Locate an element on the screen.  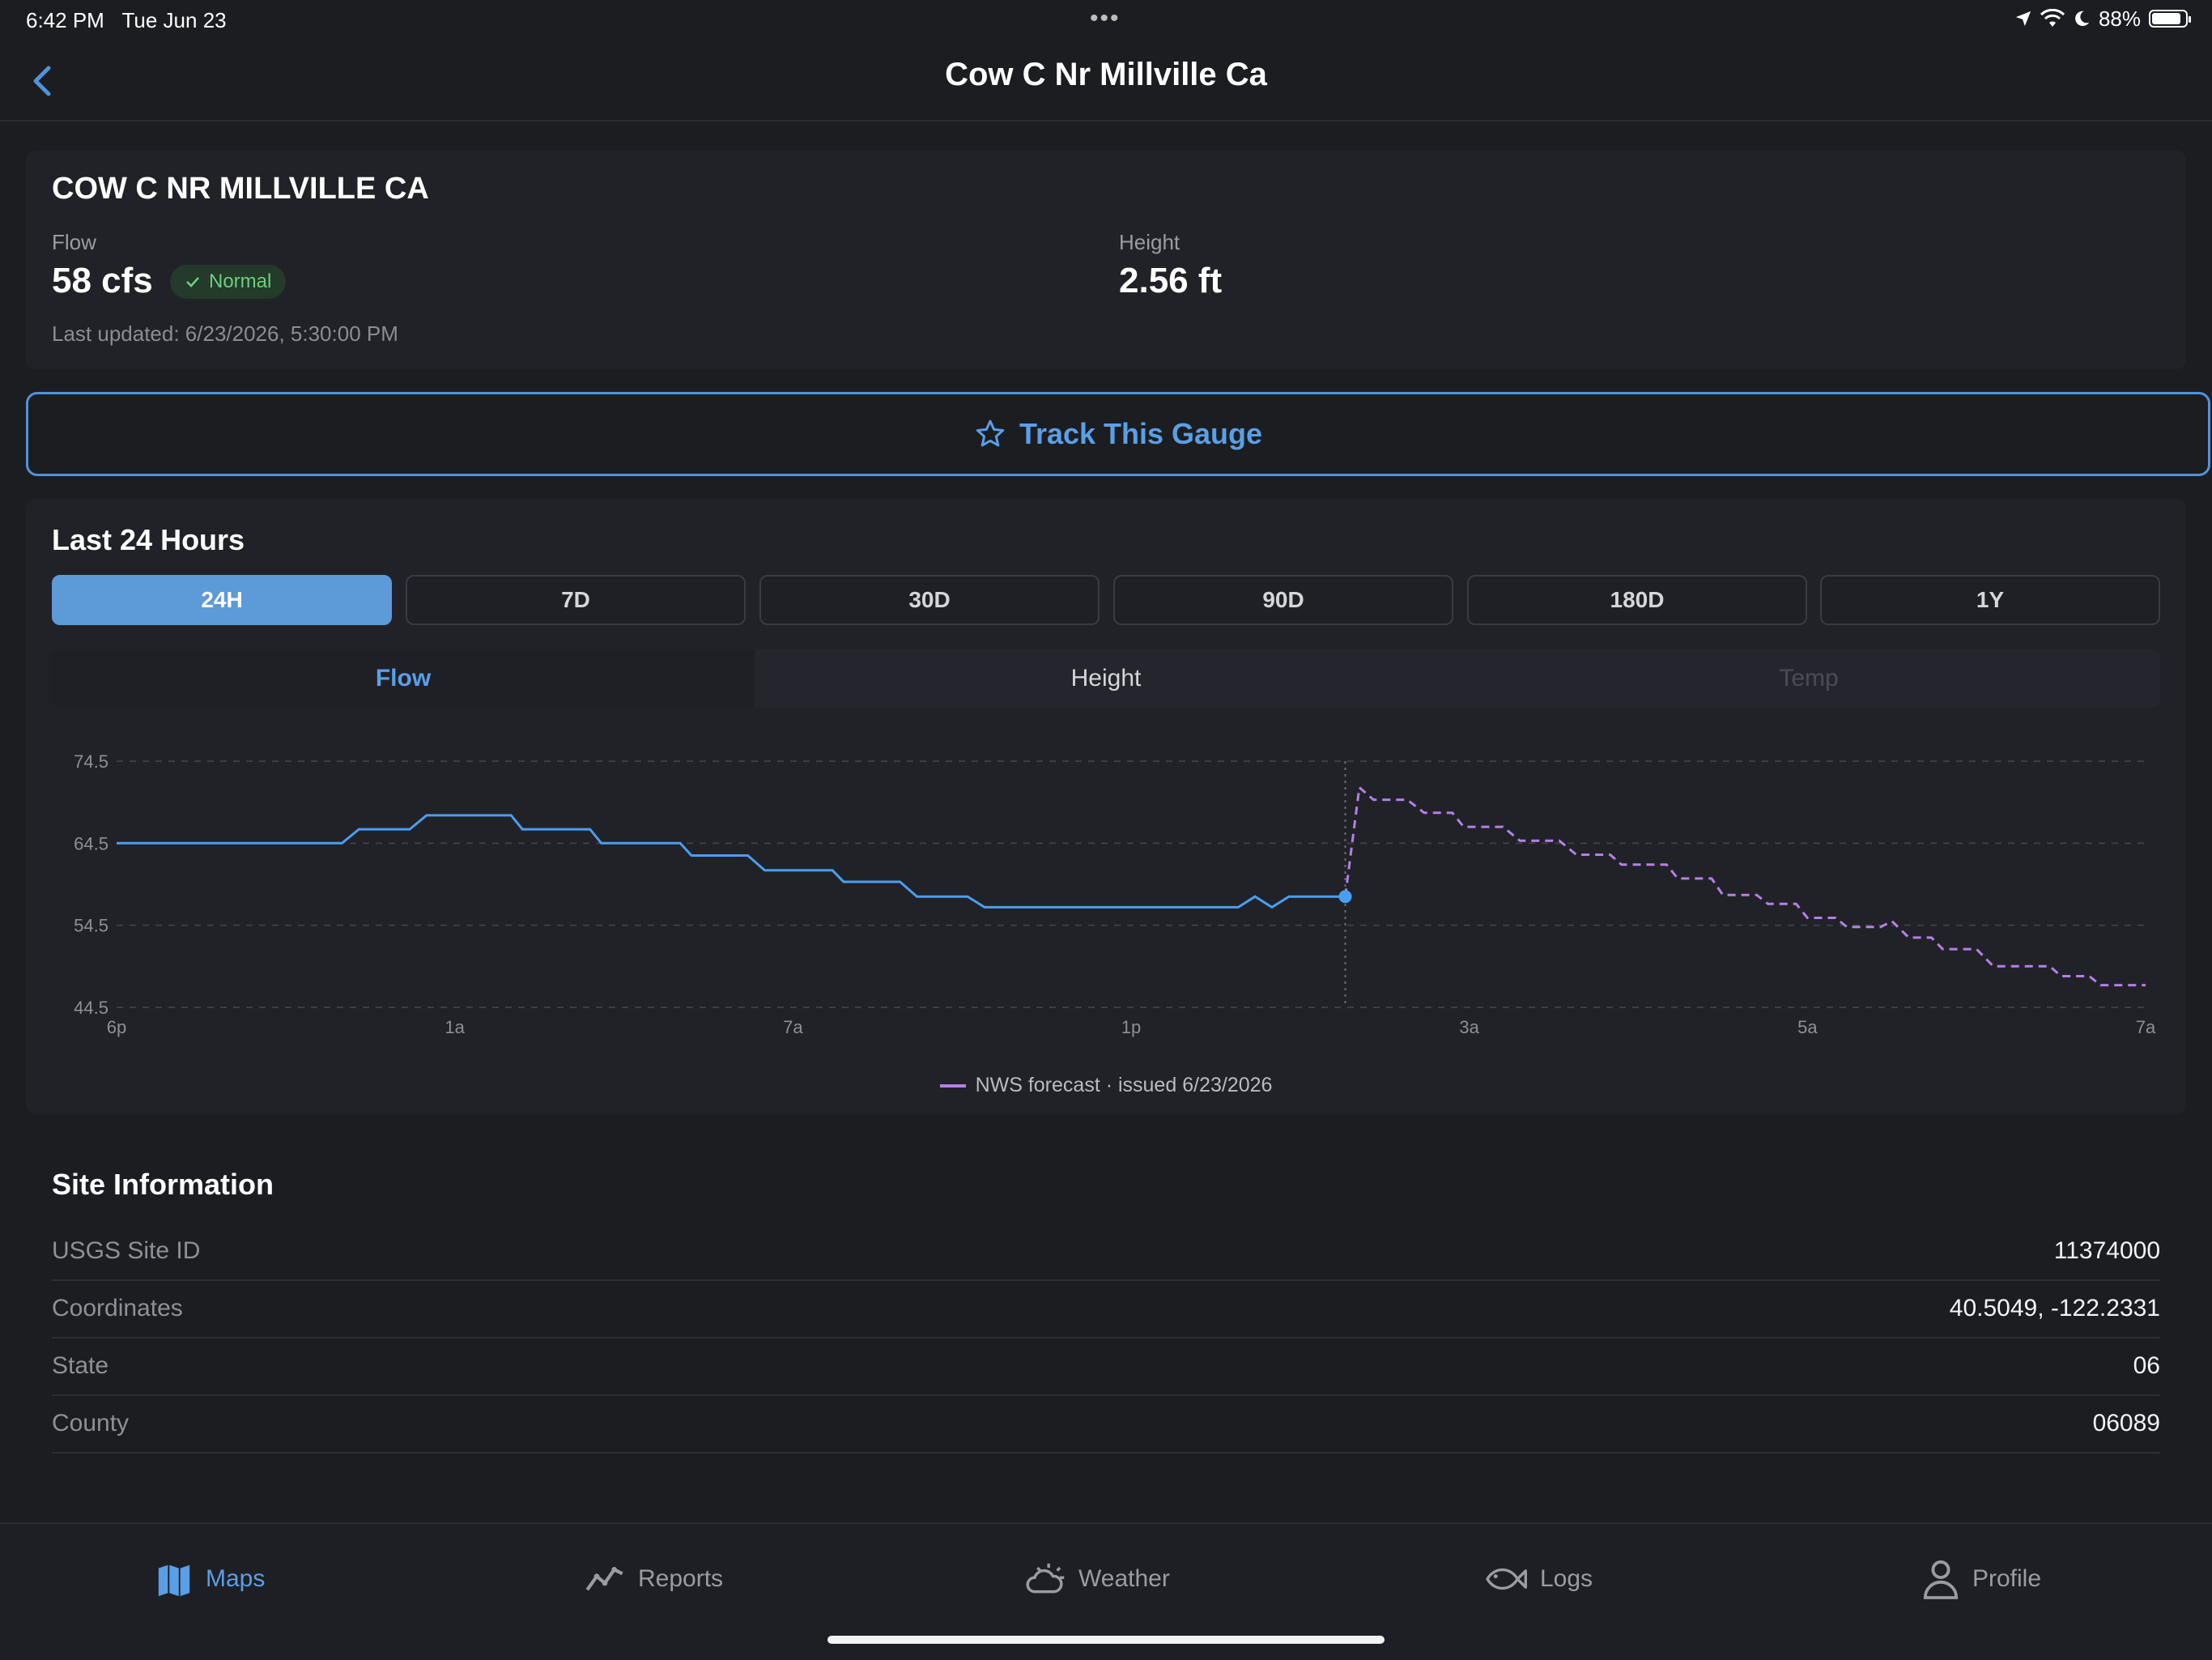
y-tick-label: 74.5 is located at coordinates (91, 762).